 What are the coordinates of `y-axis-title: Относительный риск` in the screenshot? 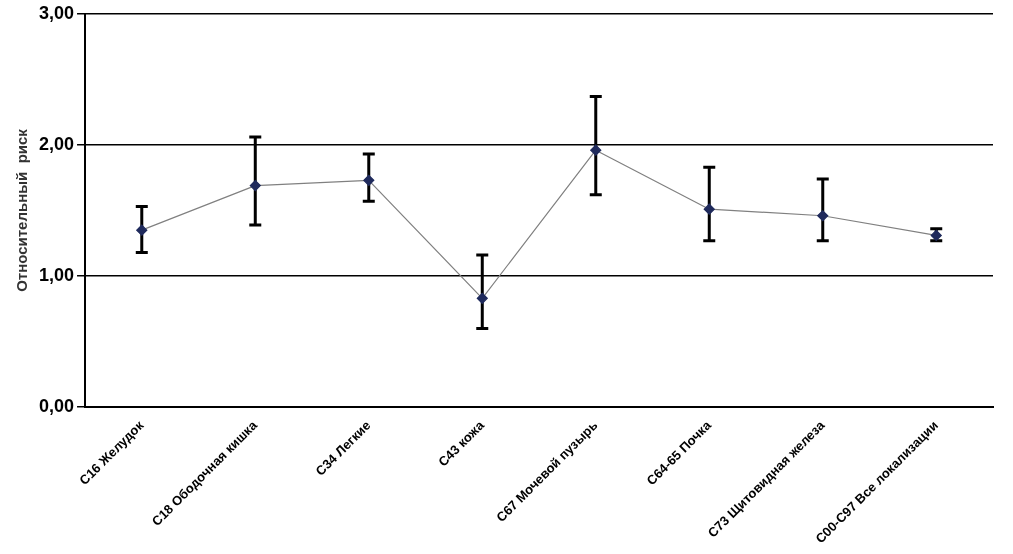 It's located at (22, 210).